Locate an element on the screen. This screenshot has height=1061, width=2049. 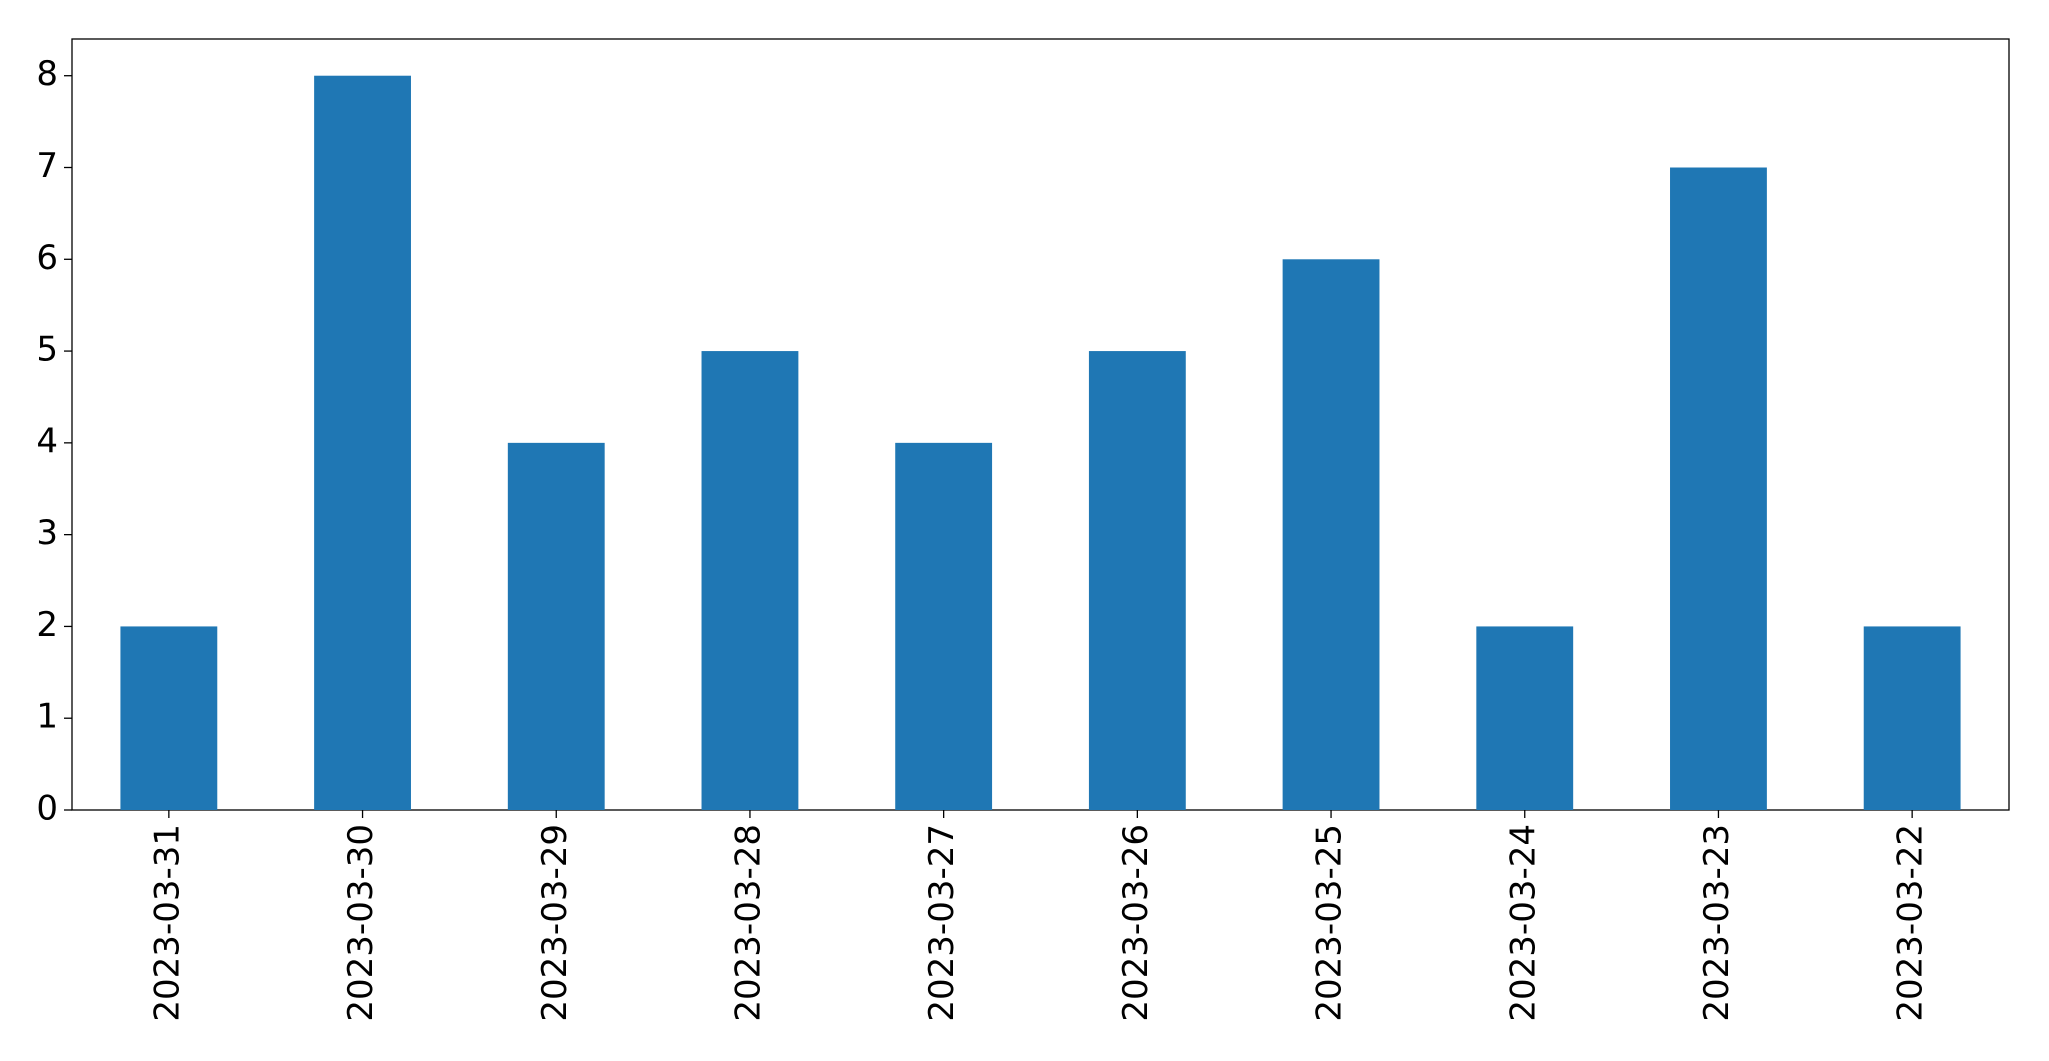
y-tick-label: 8 is located at coordinates (47, 74).